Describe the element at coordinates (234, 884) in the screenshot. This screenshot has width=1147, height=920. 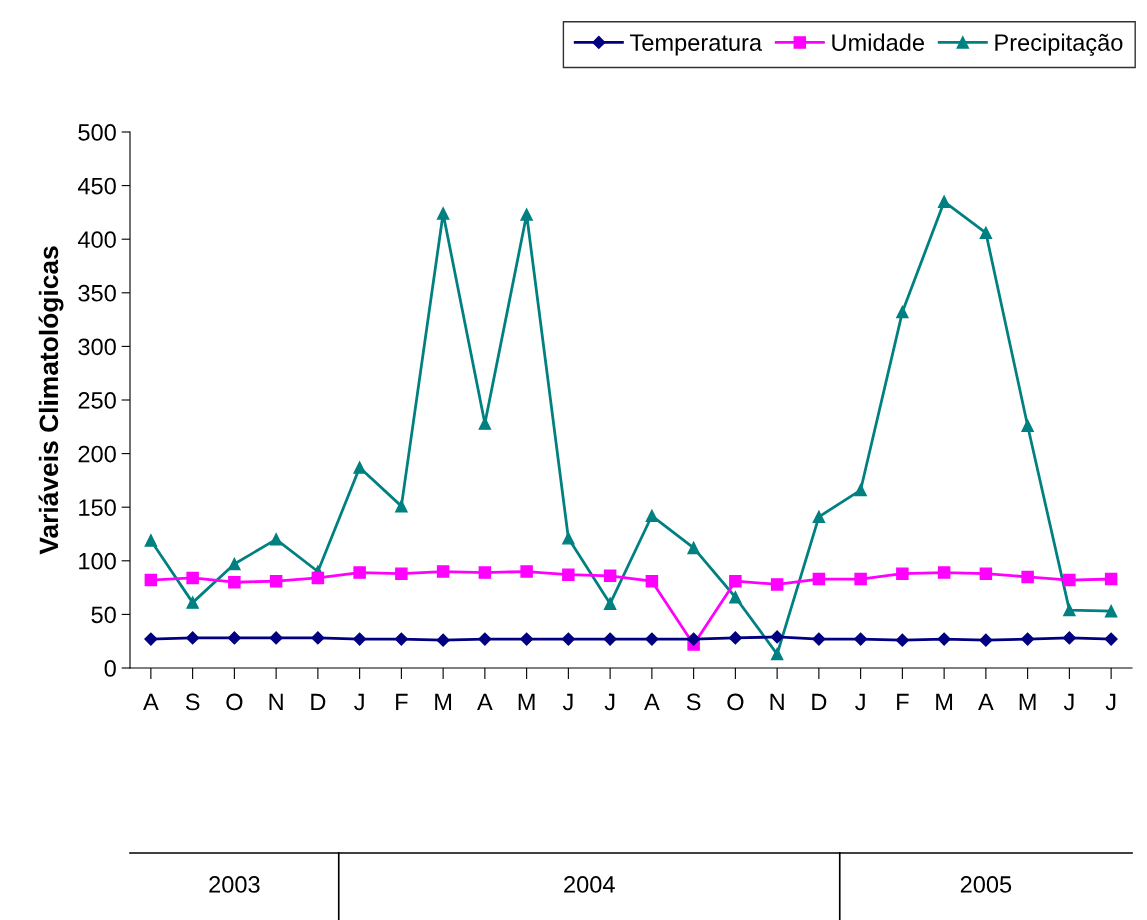
I see `text: 2003` at that location.